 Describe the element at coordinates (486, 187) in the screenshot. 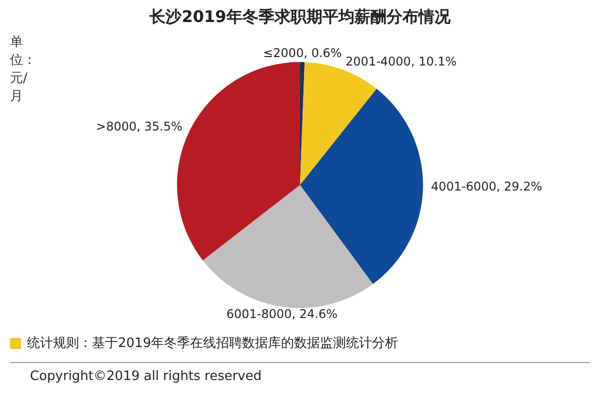

I see `slice-label: 4001-6000, 29.2%` at that location.